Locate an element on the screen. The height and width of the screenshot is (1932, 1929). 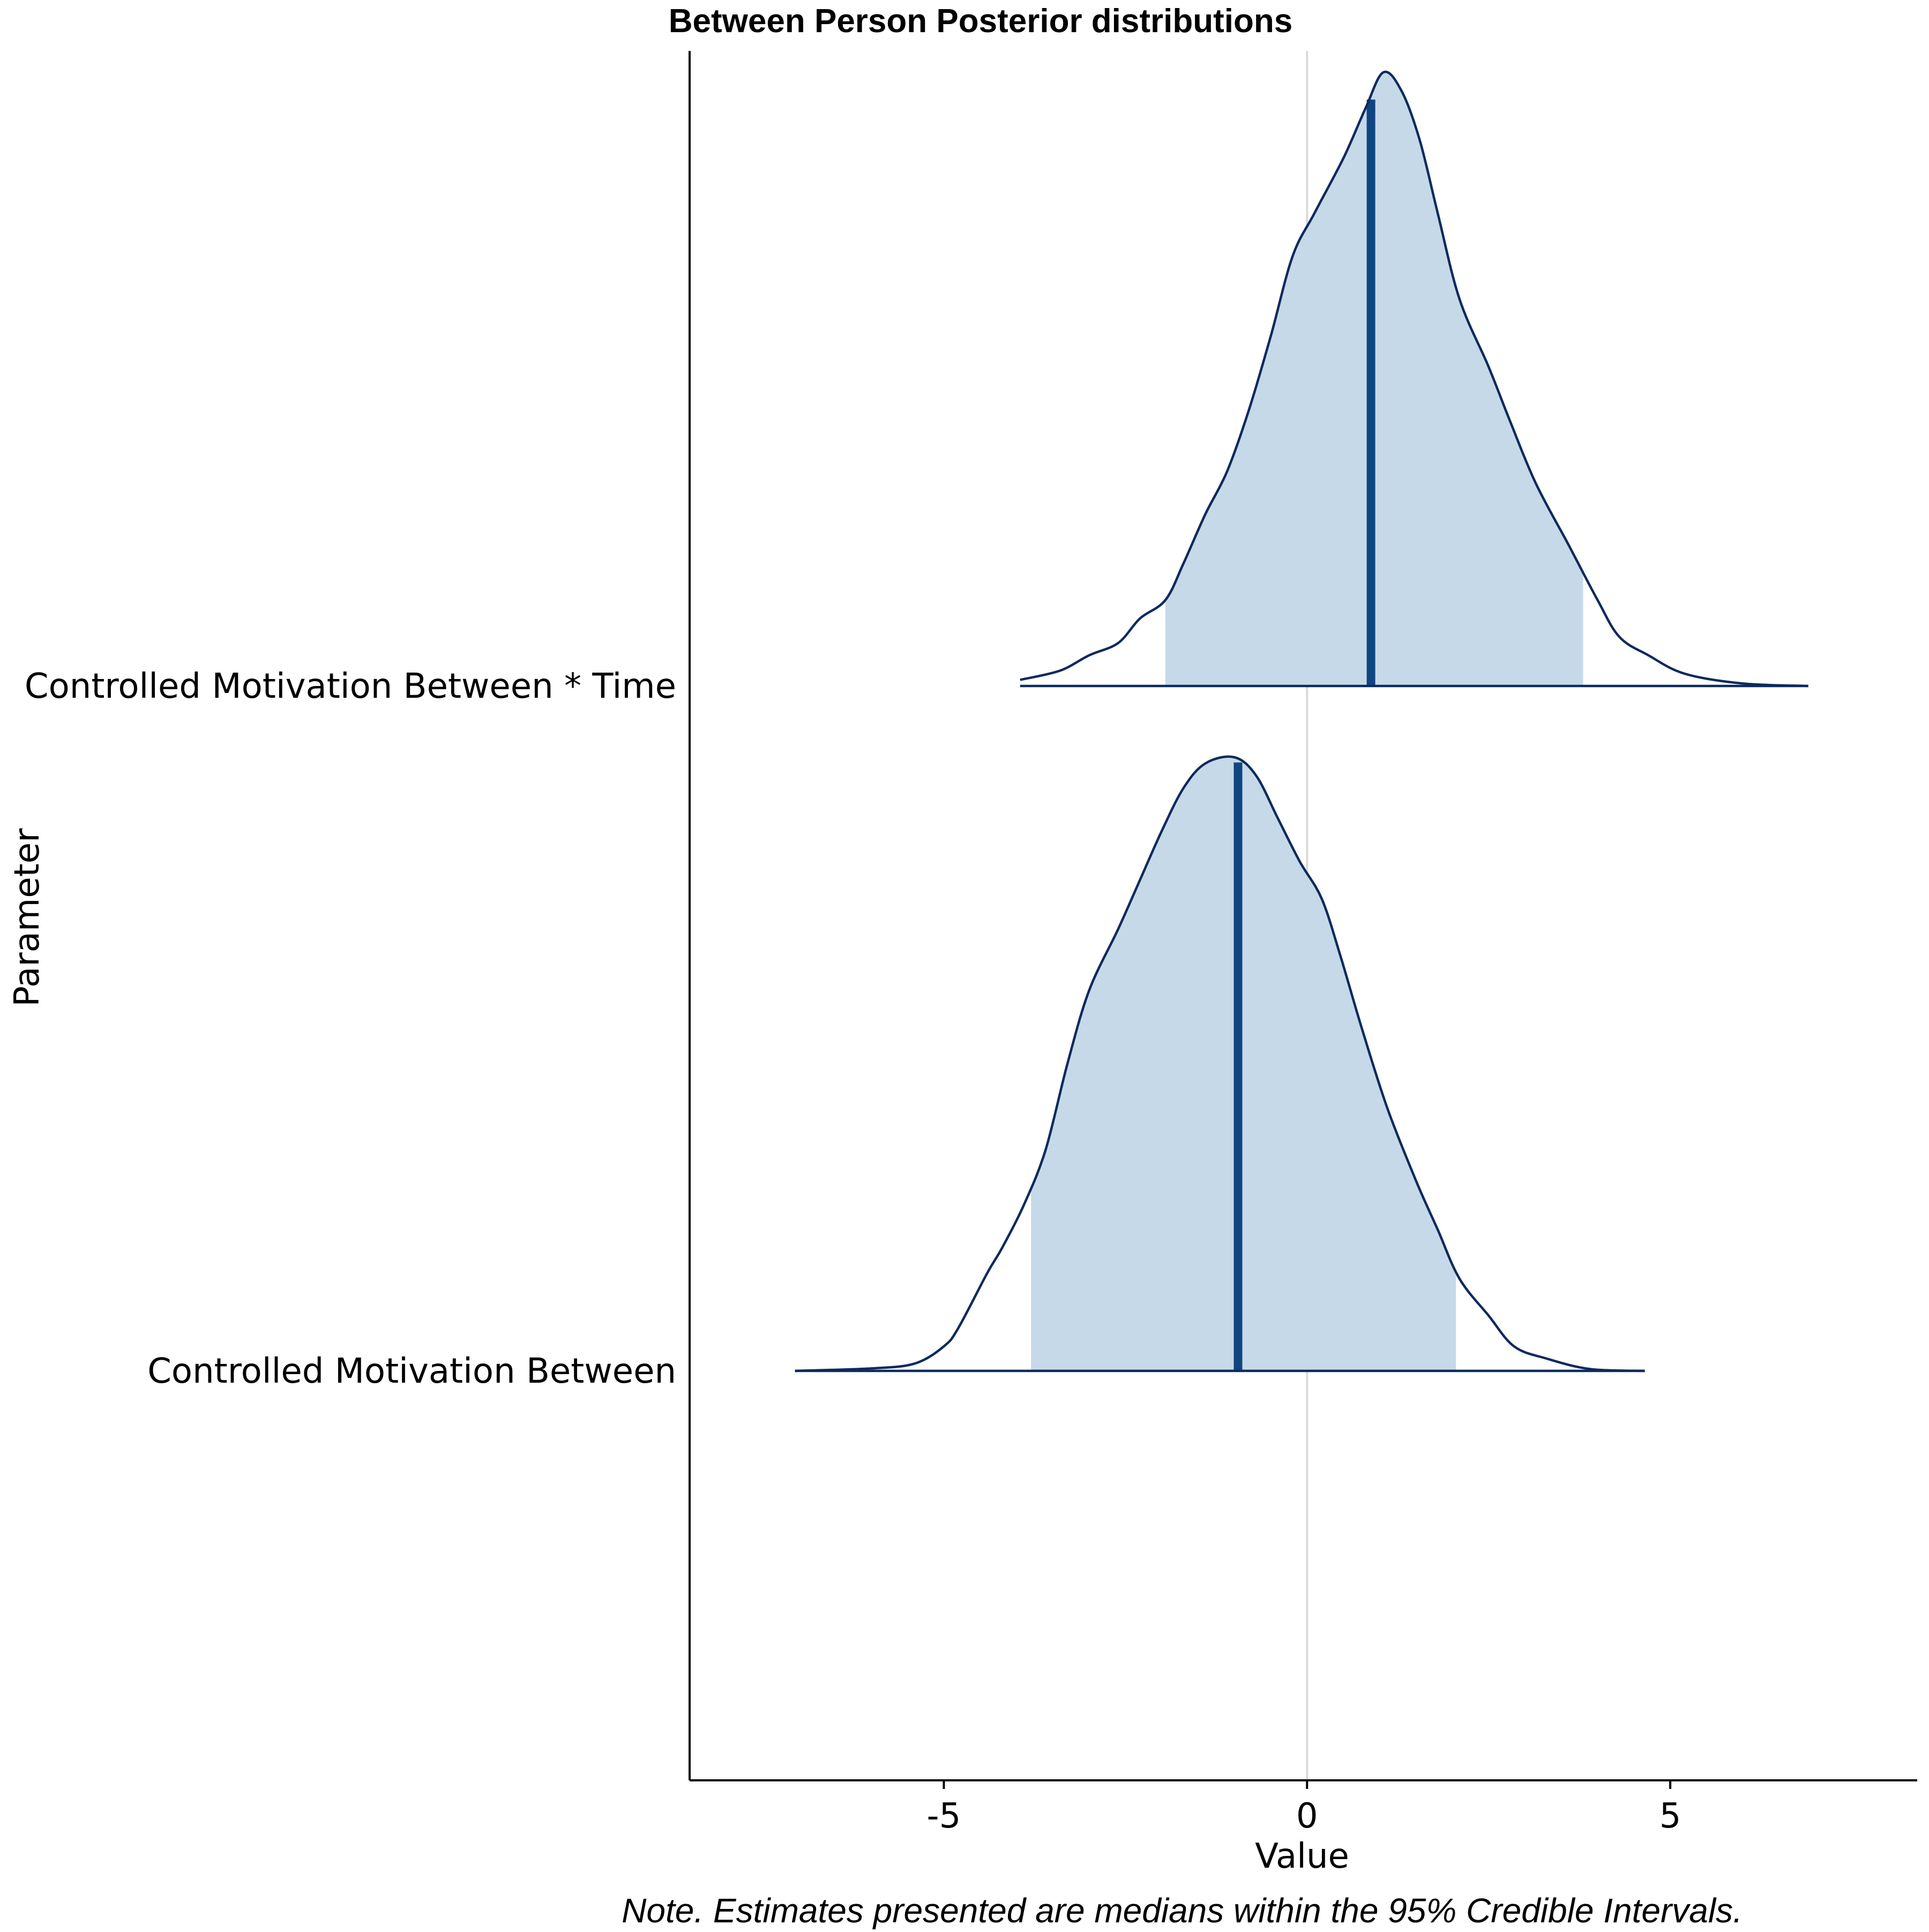
x-tick-label: 5 is located at coordinates (1670, 1816).